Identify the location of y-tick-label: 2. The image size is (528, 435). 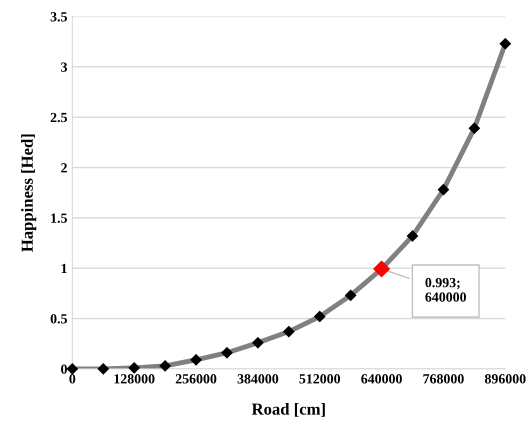
(64, 167).